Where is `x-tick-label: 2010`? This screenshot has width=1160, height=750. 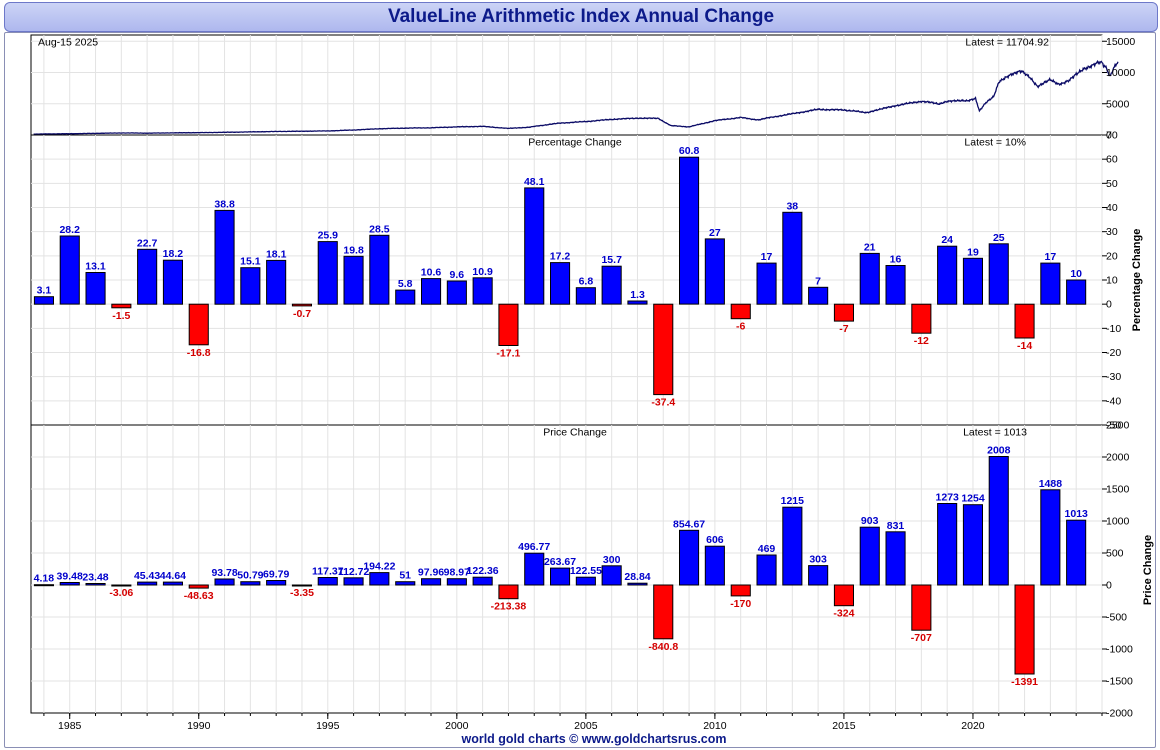 x-tick-label: 2010 is located at coordinates (715, 726).